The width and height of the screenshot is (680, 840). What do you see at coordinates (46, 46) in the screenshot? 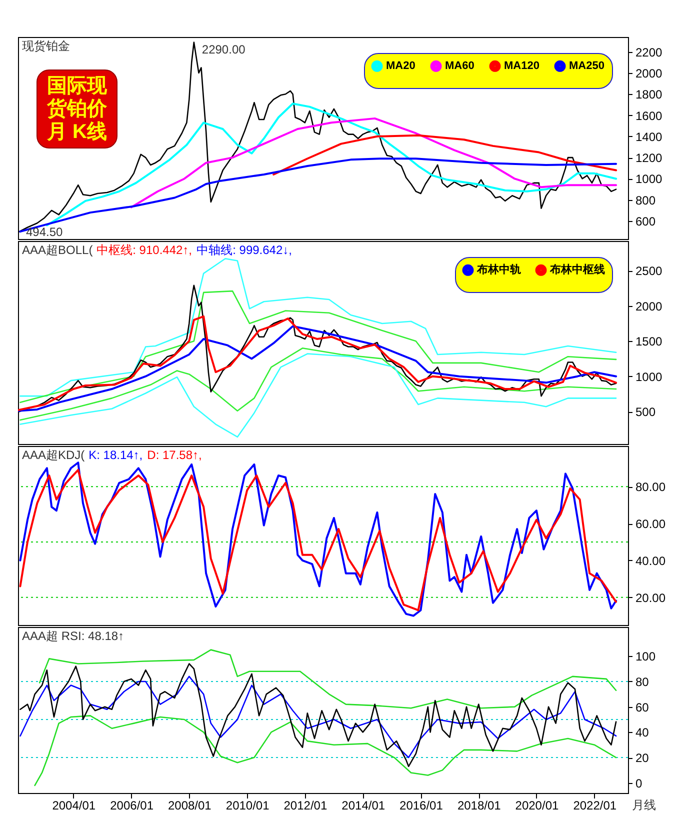
I see `chart-title: 现货铂金` at bounding box center [46, 46].